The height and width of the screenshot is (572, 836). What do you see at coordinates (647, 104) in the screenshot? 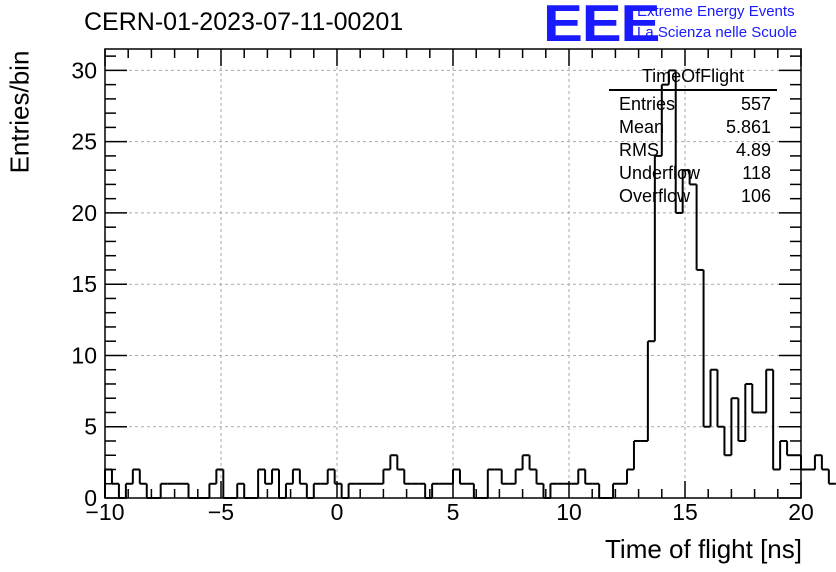
I see `stats-label: Entries` at bounding box center [647, 104].